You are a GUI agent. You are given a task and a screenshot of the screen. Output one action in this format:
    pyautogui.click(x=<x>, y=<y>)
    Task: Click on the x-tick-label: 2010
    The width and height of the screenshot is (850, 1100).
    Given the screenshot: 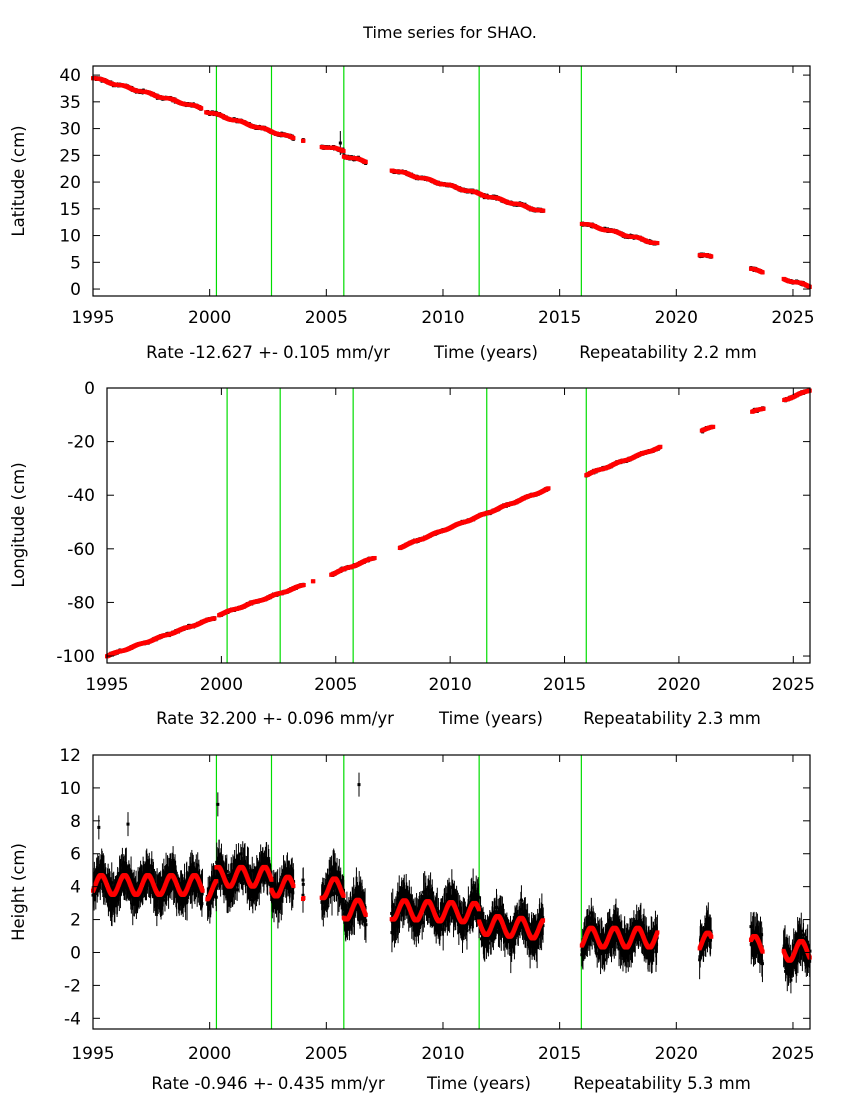 What is the action you would take?
    pyautogui.click(x=442, y=318)
    